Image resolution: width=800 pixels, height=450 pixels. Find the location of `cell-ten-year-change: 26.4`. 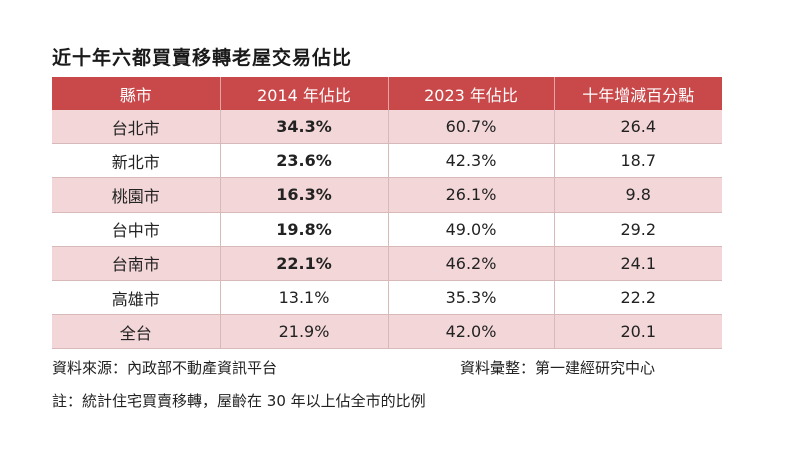

cell-ten-year-change: 26.4 is located at coordinates (638, 127).